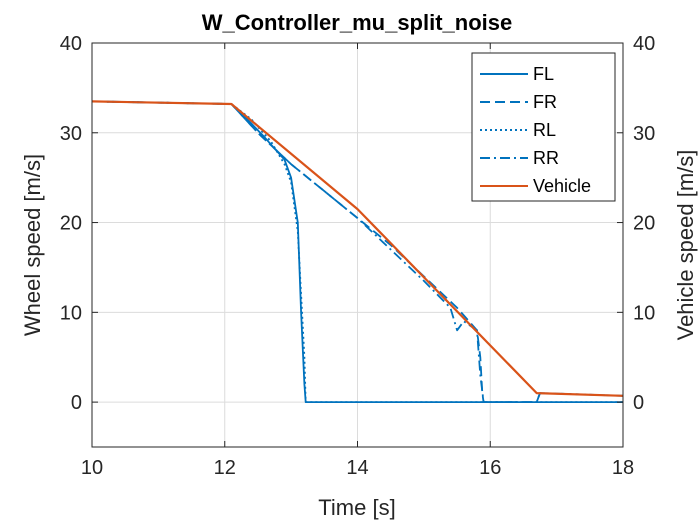 This screenshot has height=525, width=700. I want to click on y-tick-label-right: 40, so click(644, 44).